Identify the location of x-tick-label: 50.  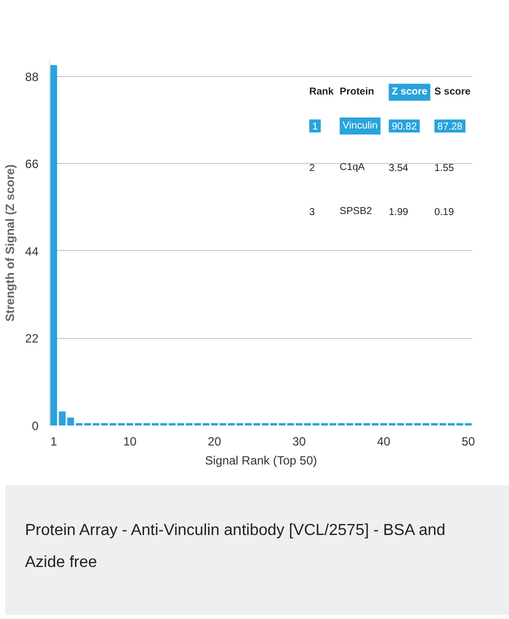
(469, 441).